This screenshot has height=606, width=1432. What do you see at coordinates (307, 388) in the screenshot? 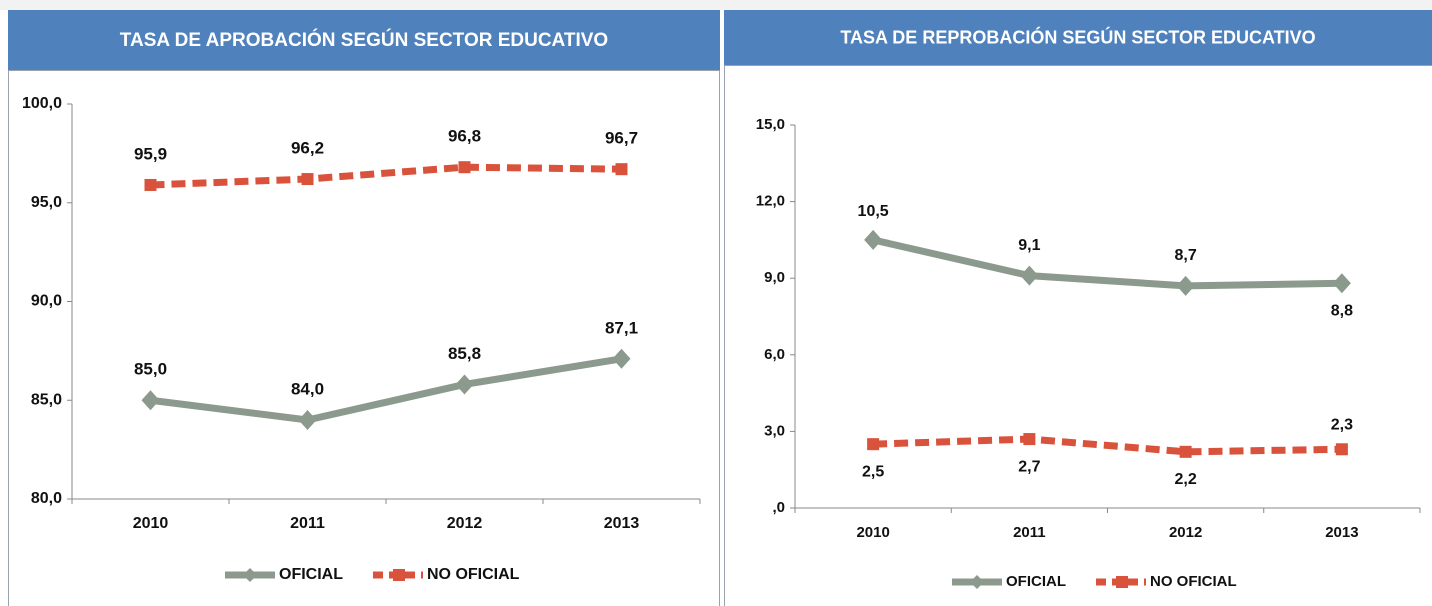
I see `data-label: 84,0` at bounding box center [307, 388].